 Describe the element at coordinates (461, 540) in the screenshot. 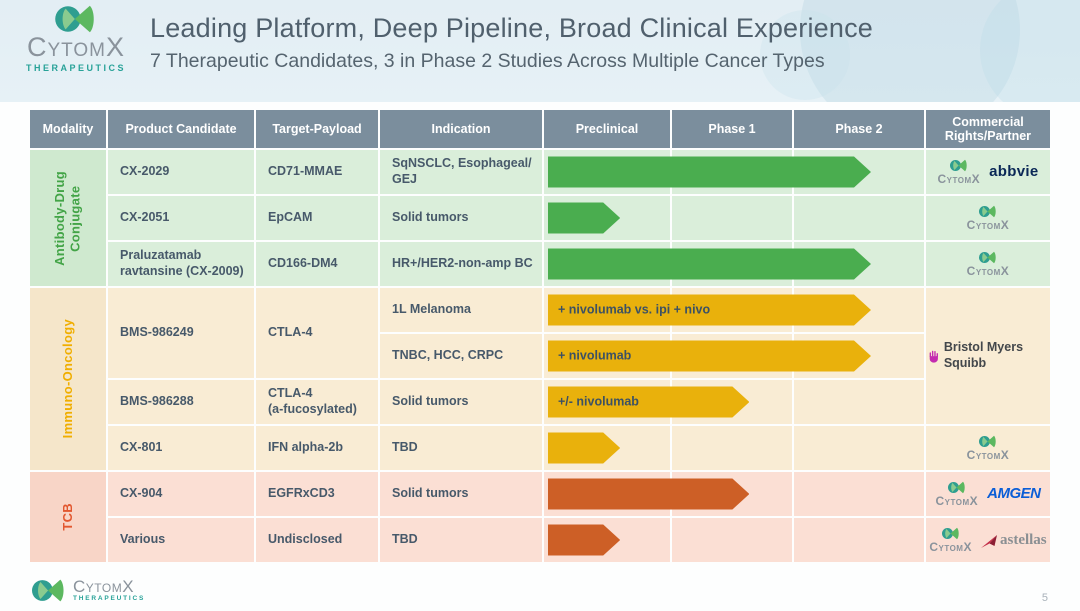

I see `indication-various: TBD` at that location.